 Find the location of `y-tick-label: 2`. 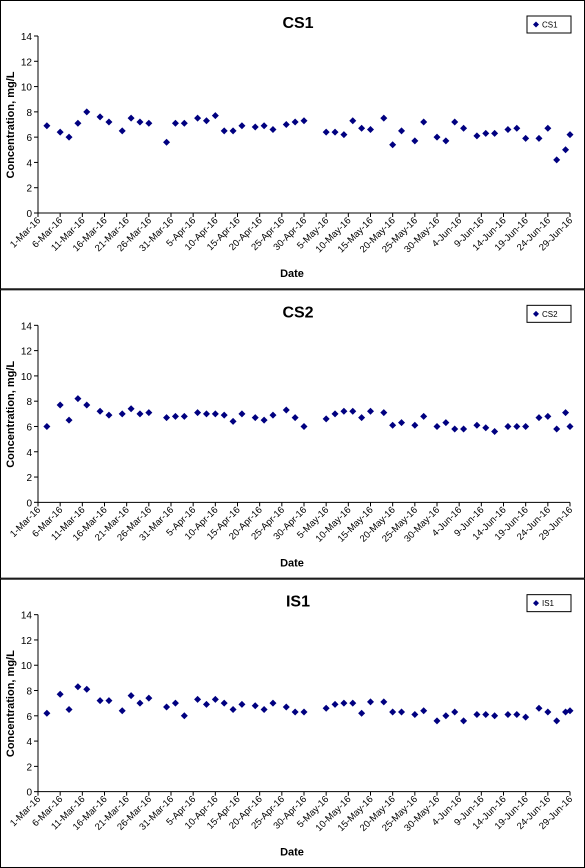

y-tick-label: 2 is located at coordinates (29, 767).